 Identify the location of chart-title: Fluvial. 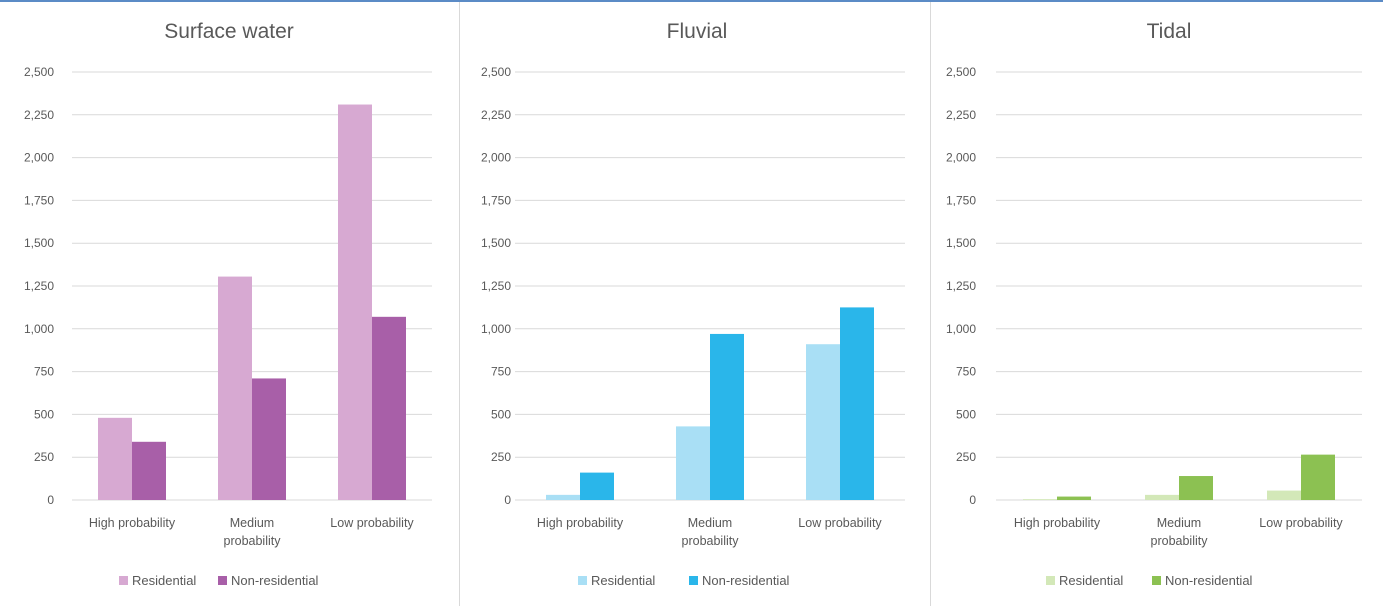
(697, 31).